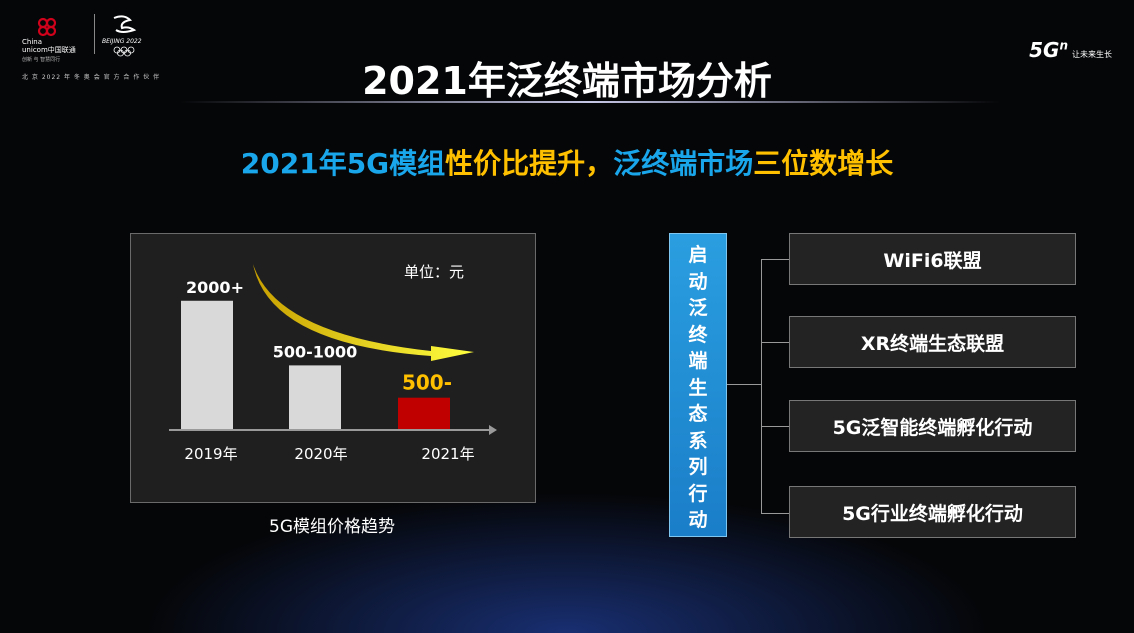  What do you see at coordinates (41, 60) in the screenshot?
I see `unicom-slogan: 创新 与 智慧同行` at bounding box center [41, 60].